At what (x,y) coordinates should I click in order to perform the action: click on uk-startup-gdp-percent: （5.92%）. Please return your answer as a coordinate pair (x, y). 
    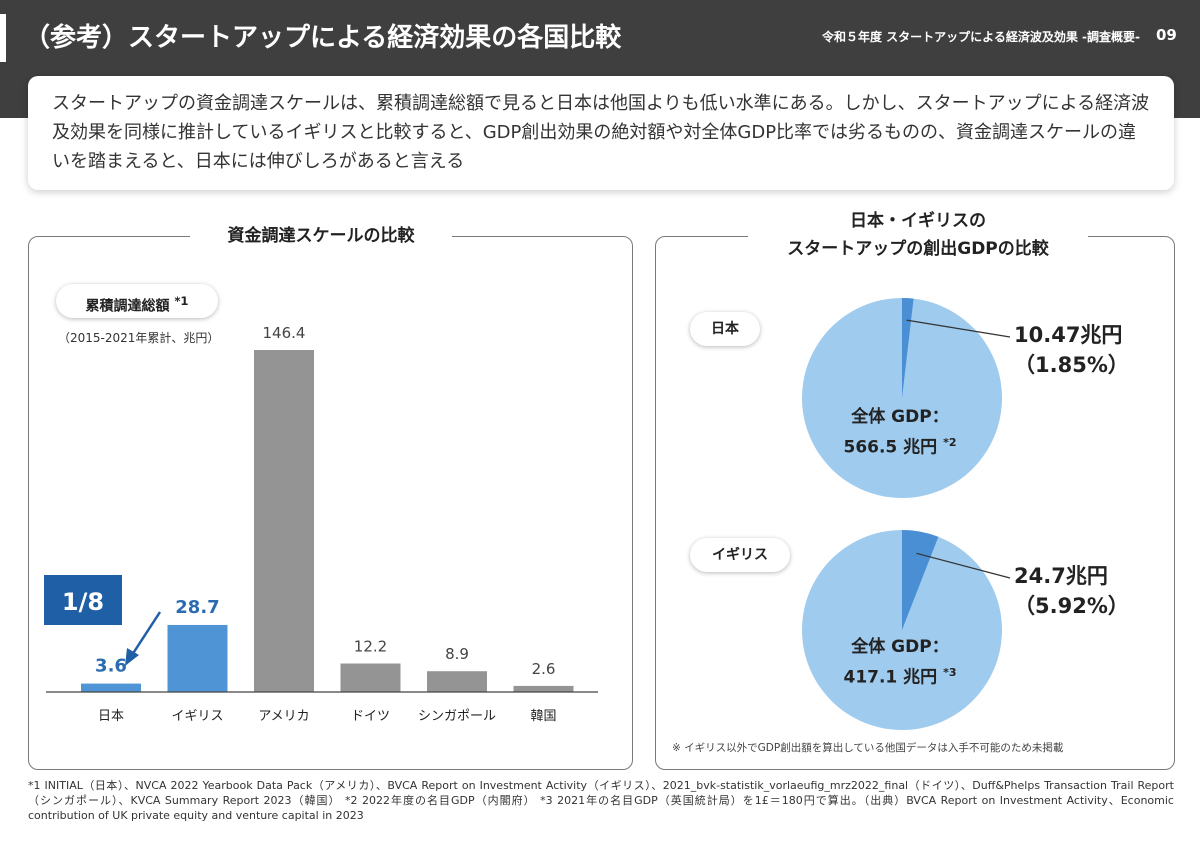
    Looking at the image, I should click on (1071, 606).